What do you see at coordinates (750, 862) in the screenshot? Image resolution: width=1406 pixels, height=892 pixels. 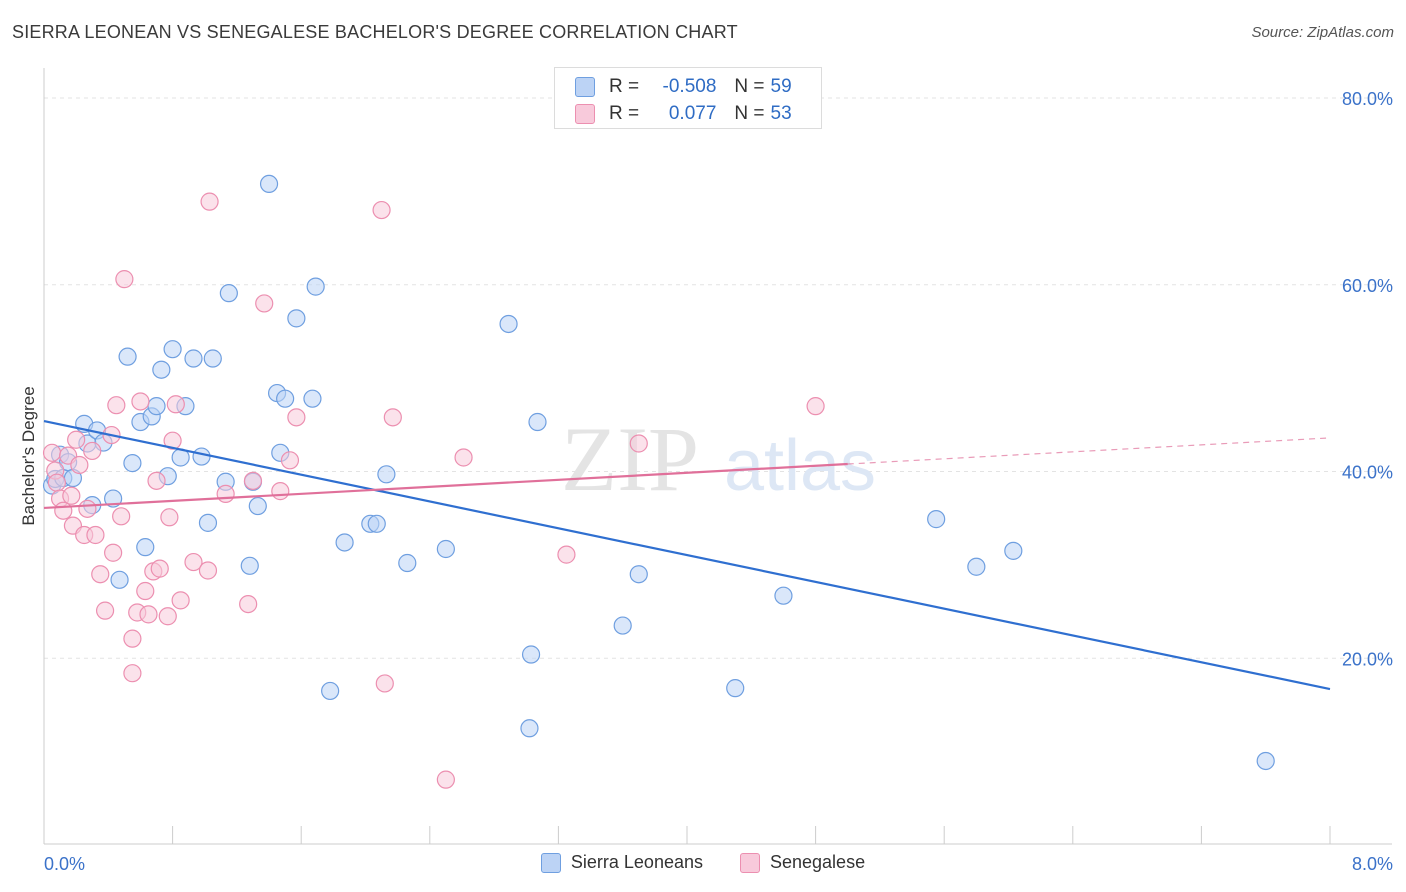 I see `legend-swatch-senegalese` at bounding box center [750, 862].